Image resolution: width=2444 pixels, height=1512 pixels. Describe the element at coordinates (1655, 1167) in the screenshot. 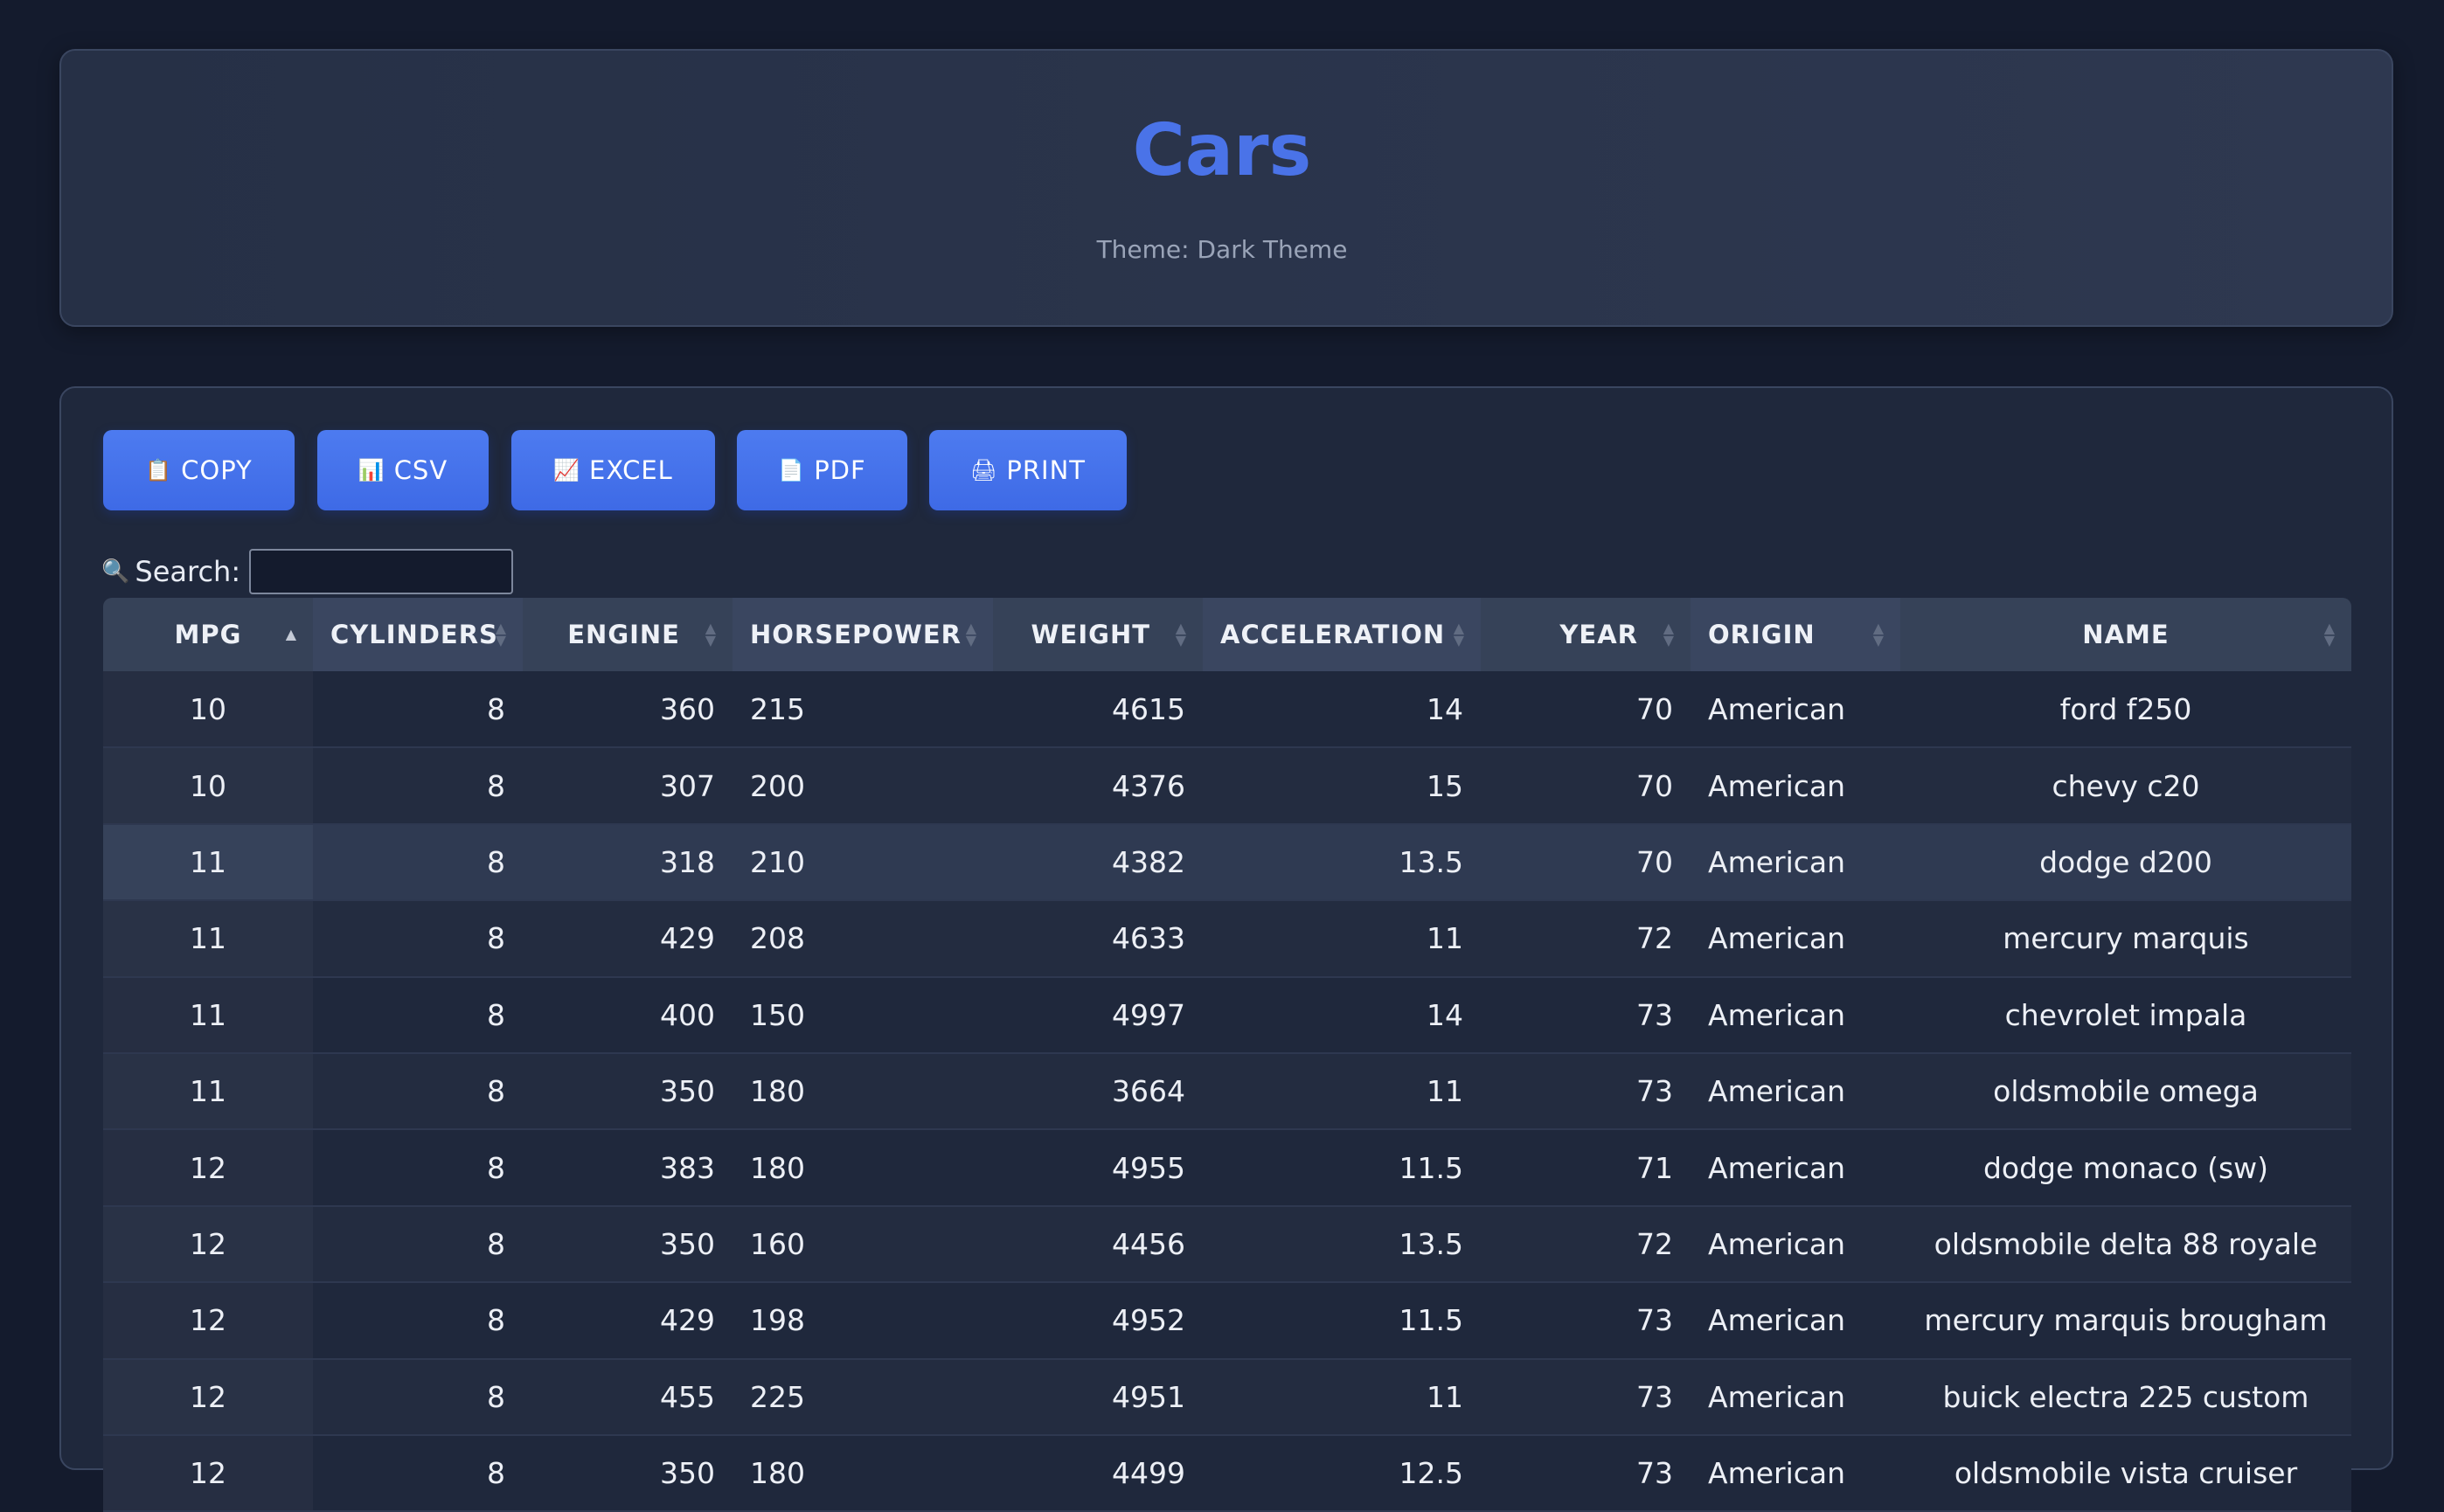

I see `cell-year: 71` at that location.